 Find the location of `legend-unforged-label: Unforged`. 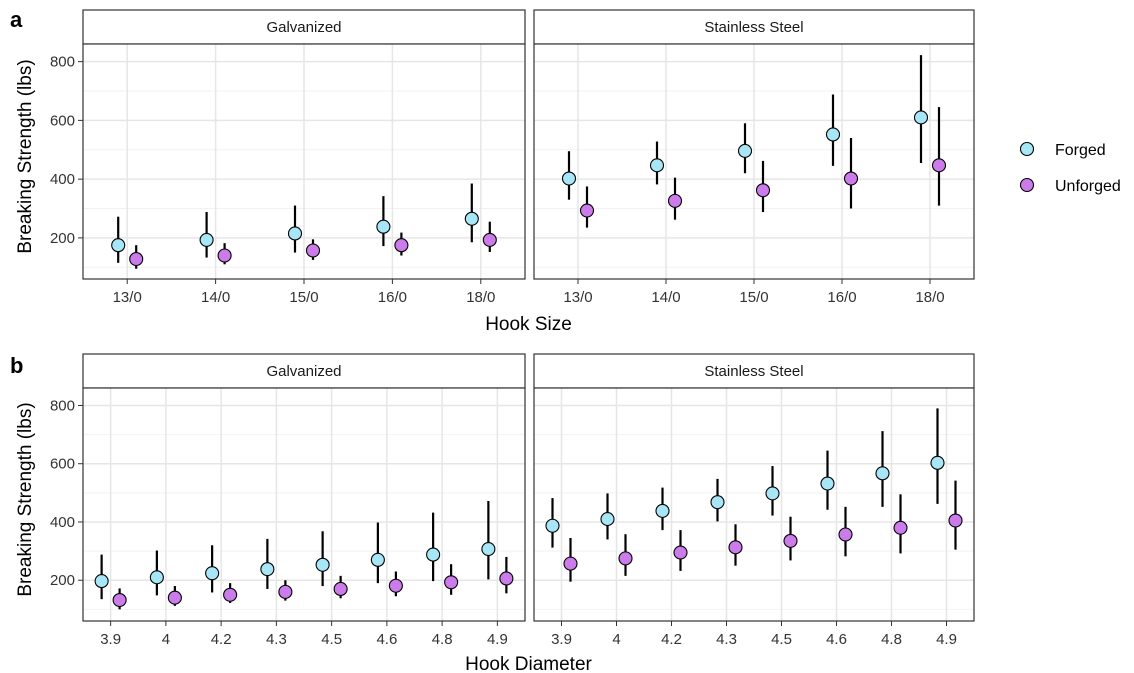

legend-unforged-label: Unforged is located at coordinates (1088, 186).